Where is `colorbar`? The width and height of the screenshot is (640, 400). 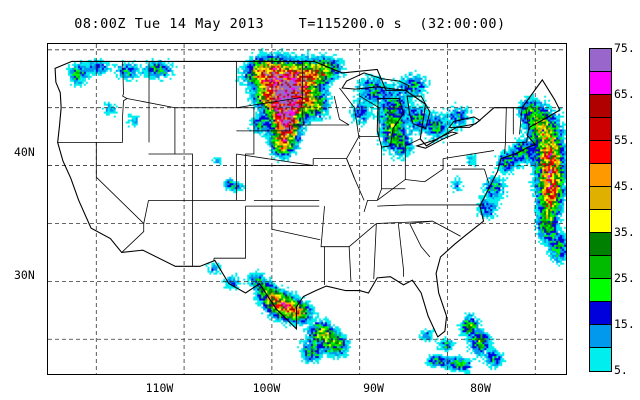 colorbar is located at coordinates (600, 210).